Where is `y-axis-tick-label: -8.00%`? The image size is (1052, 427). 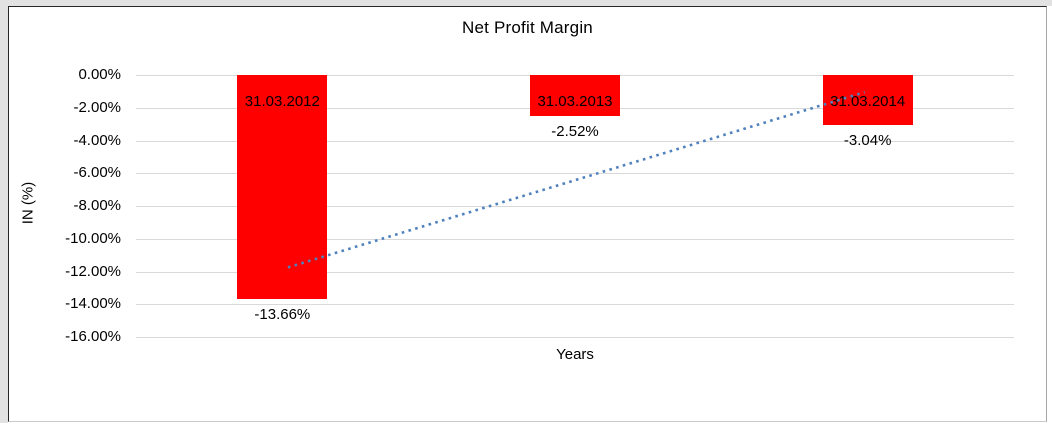 y-axis-tick-label: -8.00% is located at coordinates (97, 205).